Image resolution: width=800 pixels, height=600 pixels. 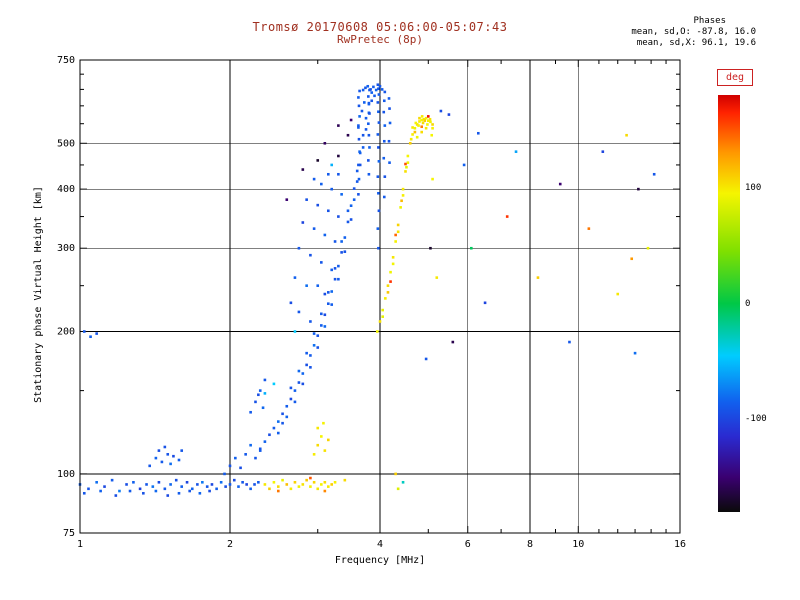 What do you see at coordinates (680, 544) in the screenshot?
I see `x-tick-label: 16` at bounding box center [680, 544].